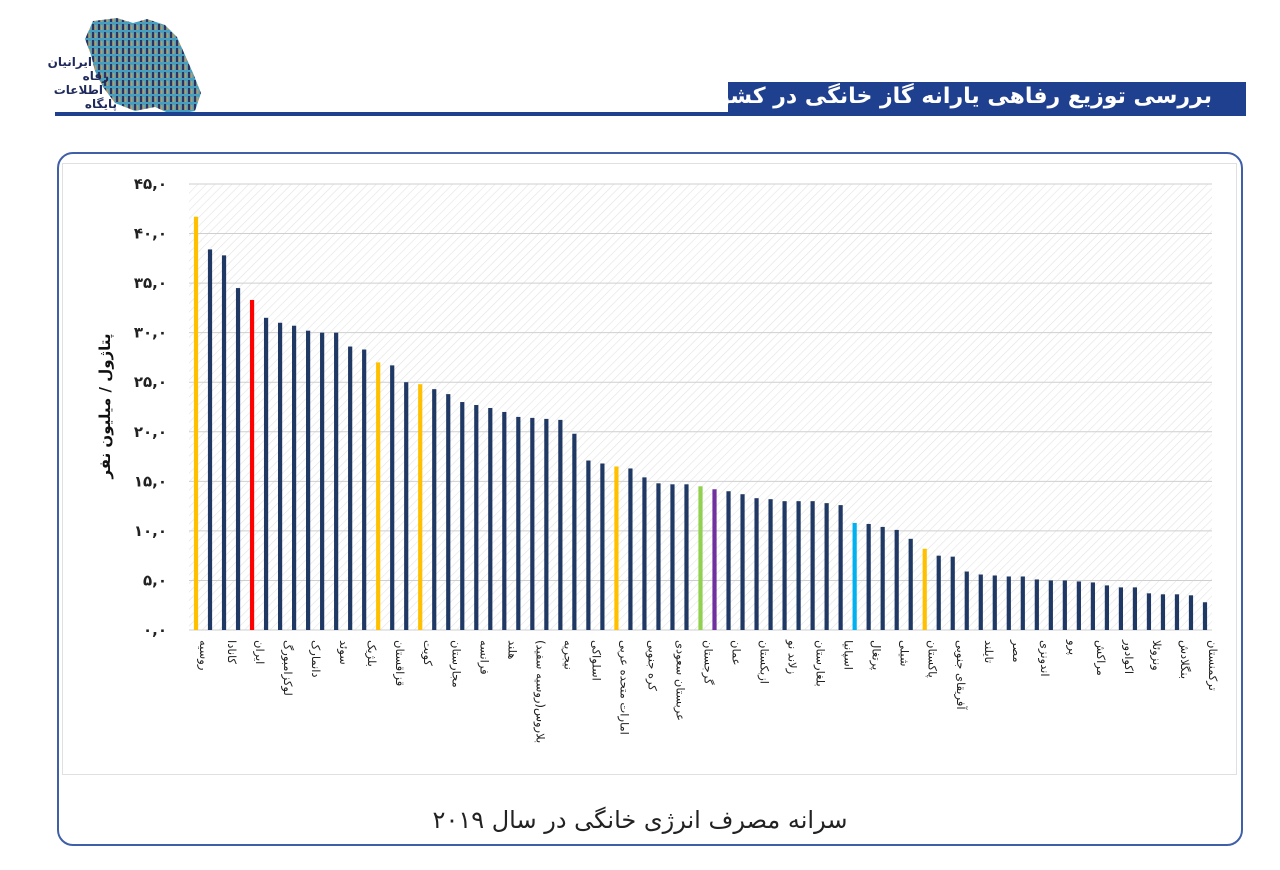 The width and height of the screenshot is (1280, 870). What do you see at coordinates (203, 655) in the screenshot?
I see `x-tick-label: روسیه` at bounding box center [203, 655].